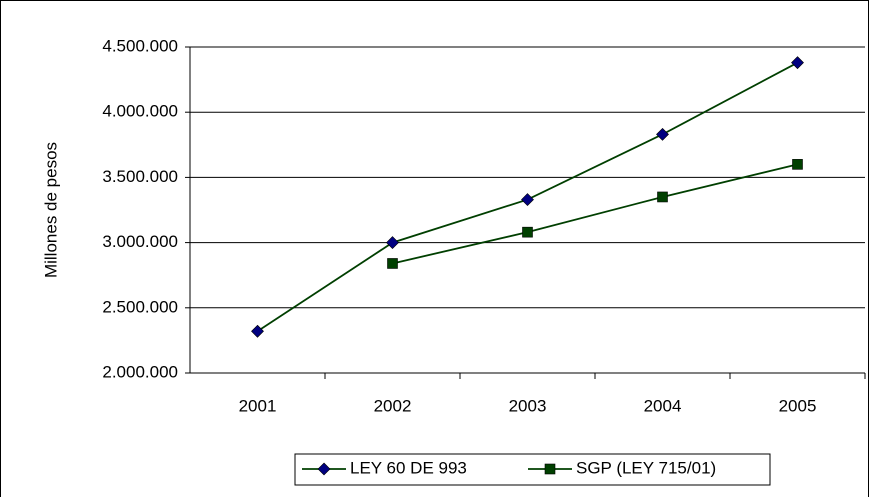 The height and width of the screenshot is (497, 870). What do you see at coordinates (140, 176) in the screenshot?
I see `y-tick-label: 3.500.000` at bounding box center [140, 176].